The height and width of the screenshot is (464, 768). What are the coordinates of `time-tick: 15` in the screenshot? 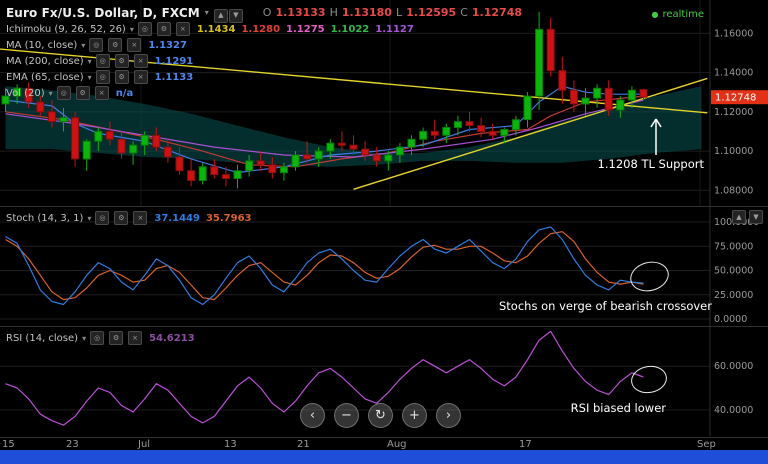 It's located at (8, 444).